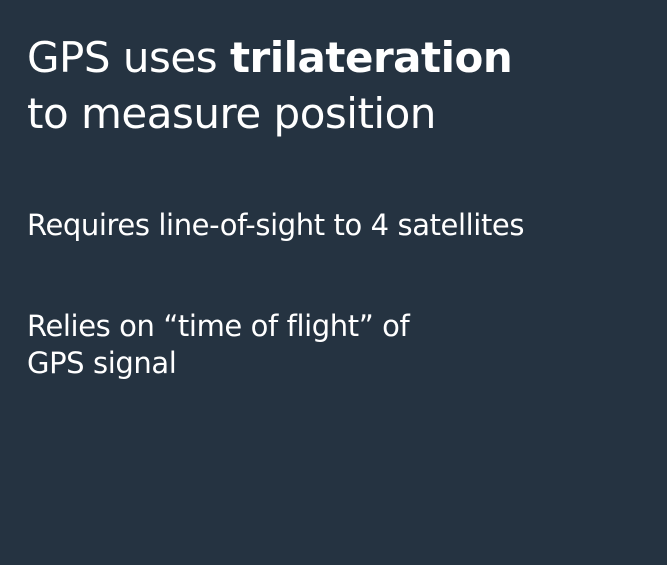 This screenshot has width=667, height=565. I want to click on bullet-point-text: Requires line-of-sight to 4 satellites, so click(276, 225).